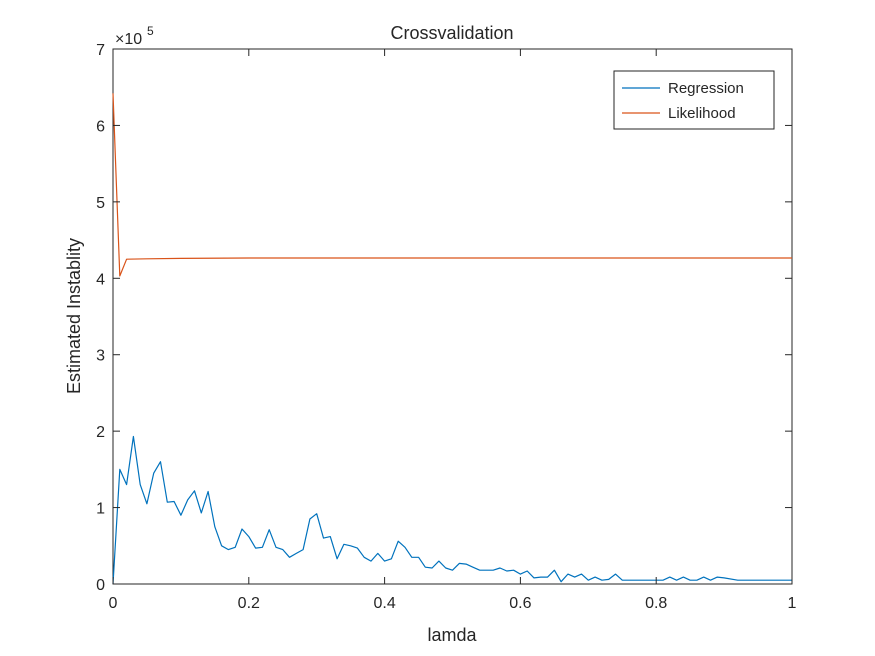  I want to click on y-tick-label: 1, so click(100, 509).